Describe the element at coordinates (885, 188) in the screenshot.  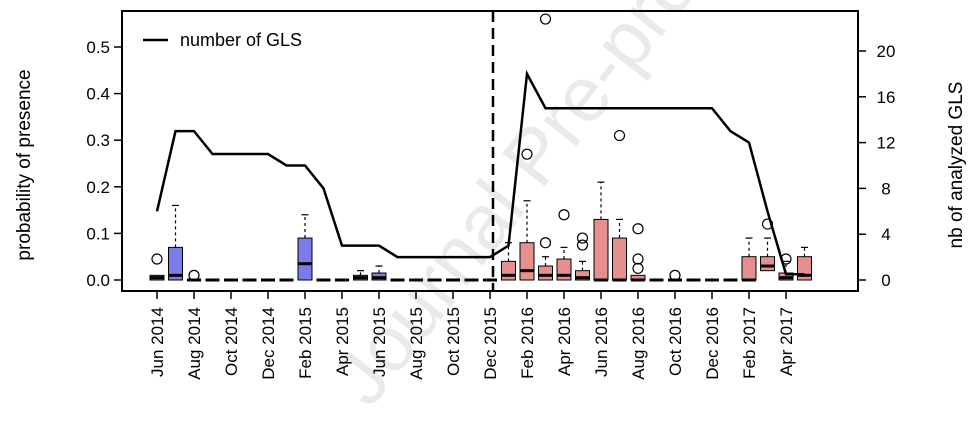
I see `y2-tick-label: 8` at that location.